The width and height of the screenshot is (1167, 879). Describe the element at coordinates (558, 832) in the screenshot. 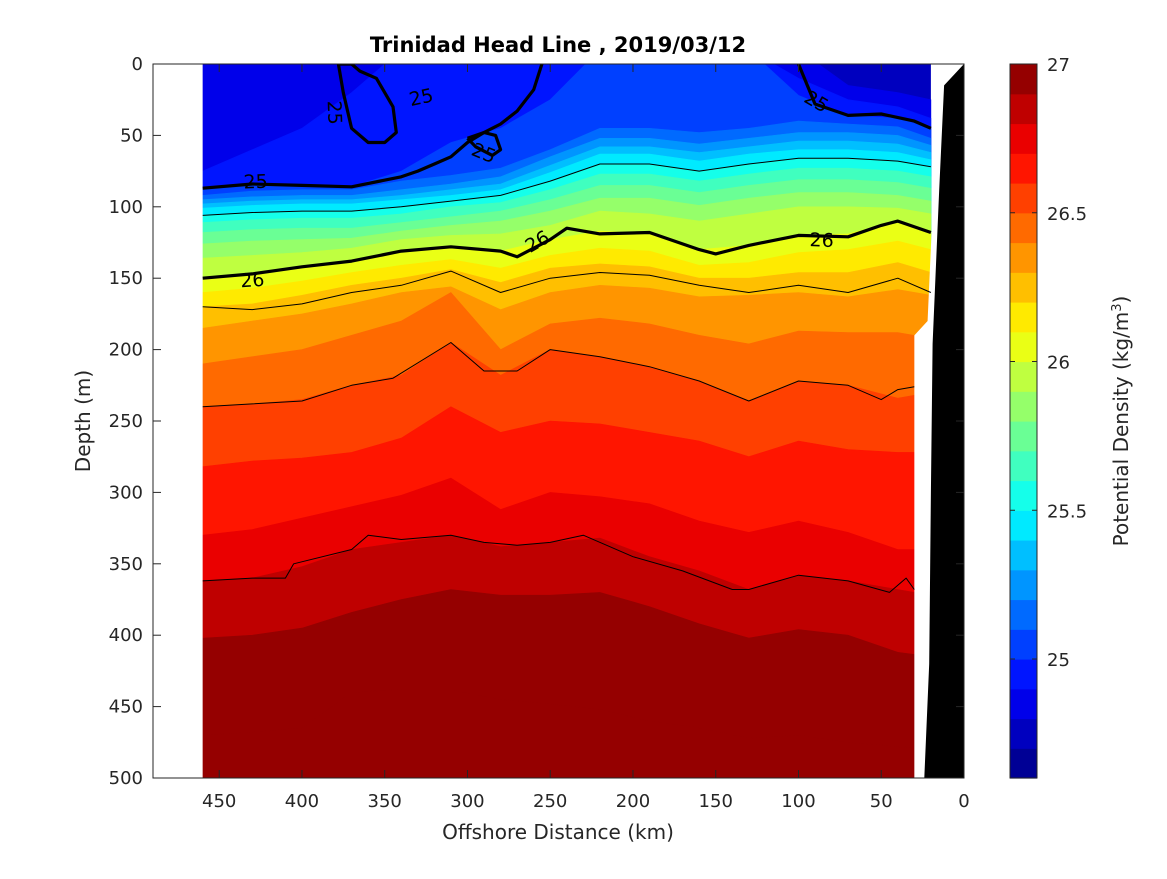

I see `x-axis-label: Offshore Distance (km)` at that location.